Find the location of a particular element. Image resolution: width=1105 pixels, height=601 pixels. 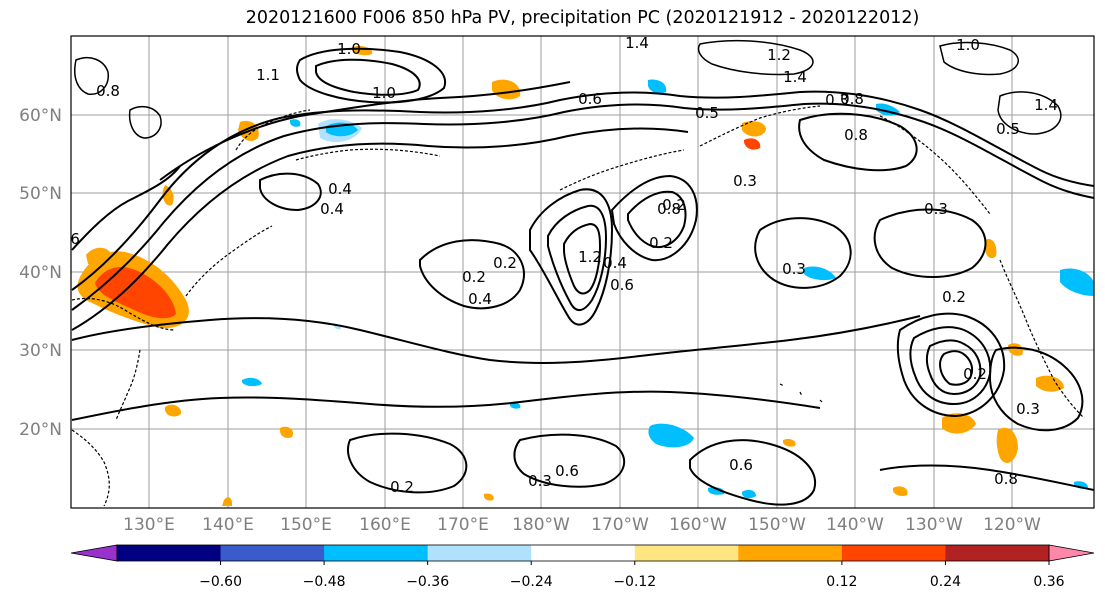

longitude-tick-label: 170°E is located at coordinates (463, 525).